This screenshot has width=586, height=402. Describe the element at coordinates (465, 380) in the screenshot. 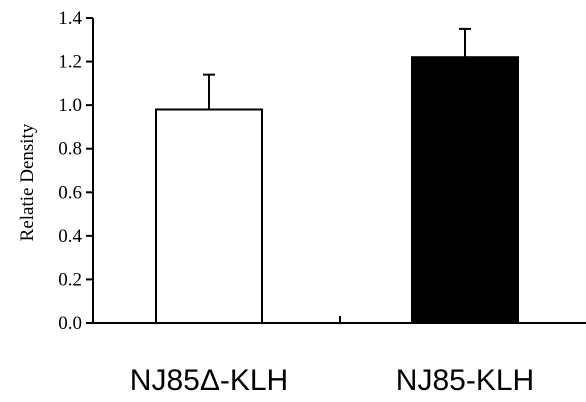

I see `x-category-label: NJ85-KLH` at that location.